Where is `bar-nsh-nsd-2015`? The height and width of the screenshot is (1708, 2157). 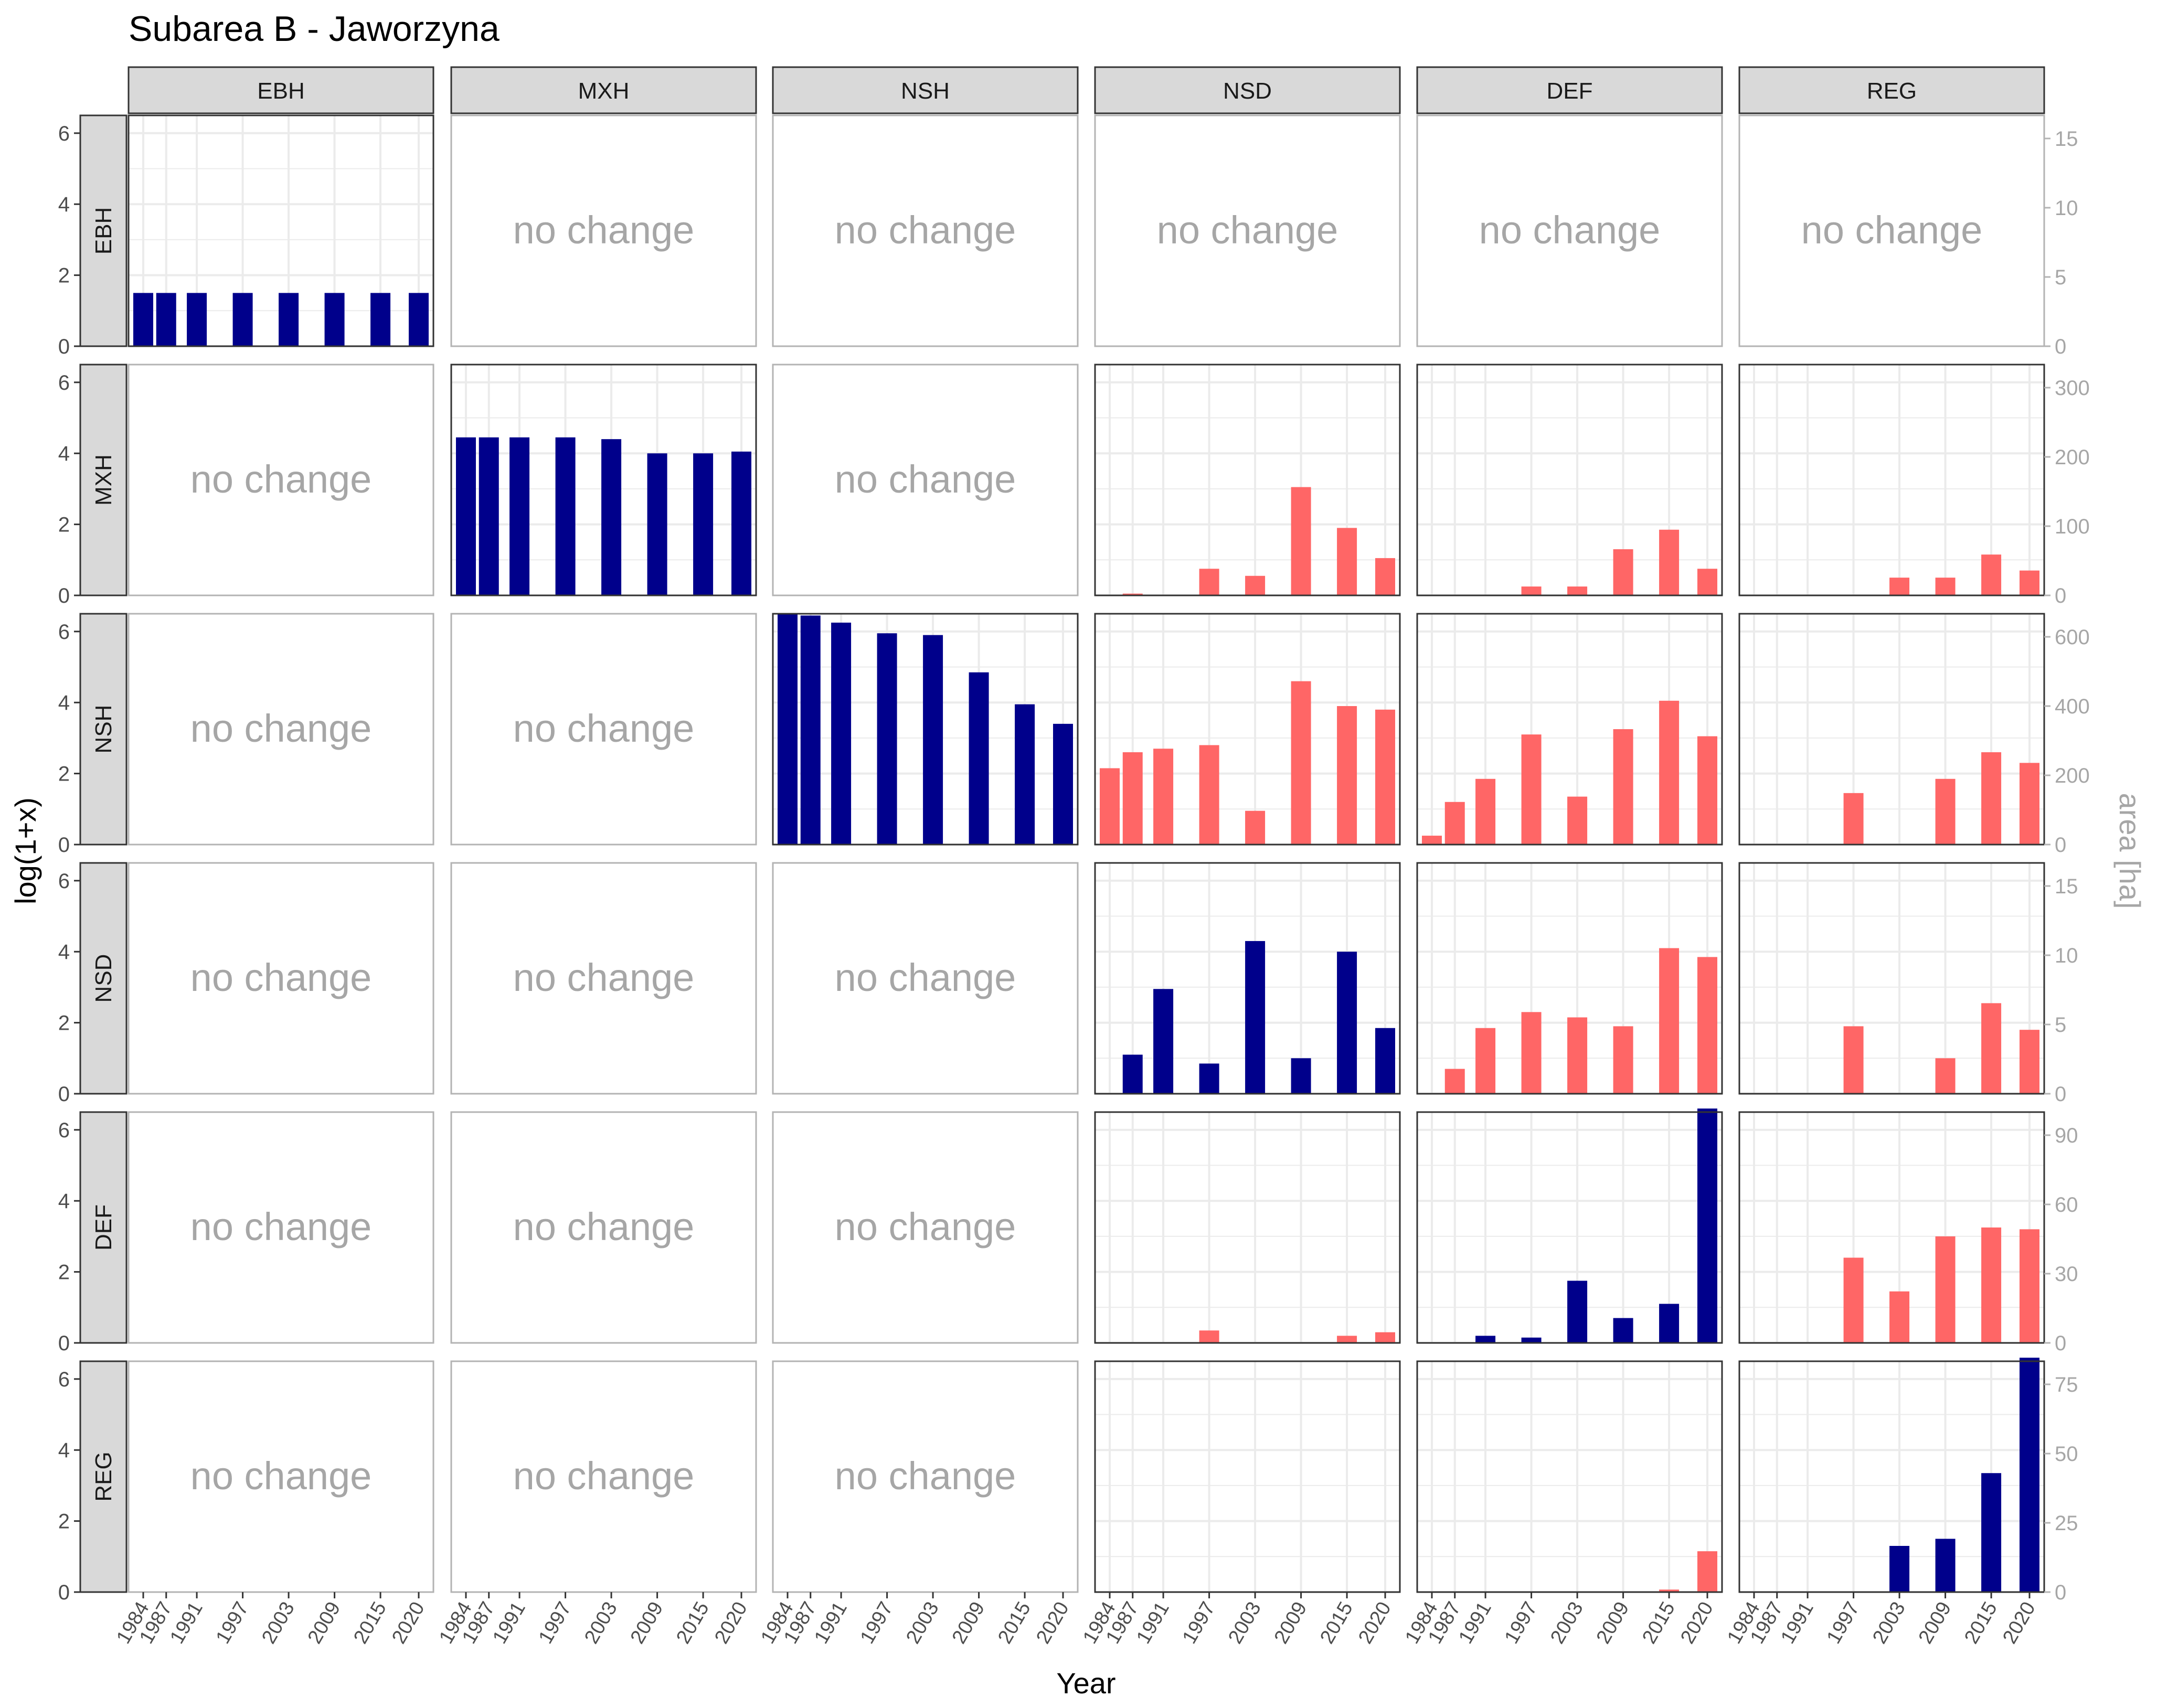 bar-nsh-nsd-2015 is located at coordinates (1347, 775).